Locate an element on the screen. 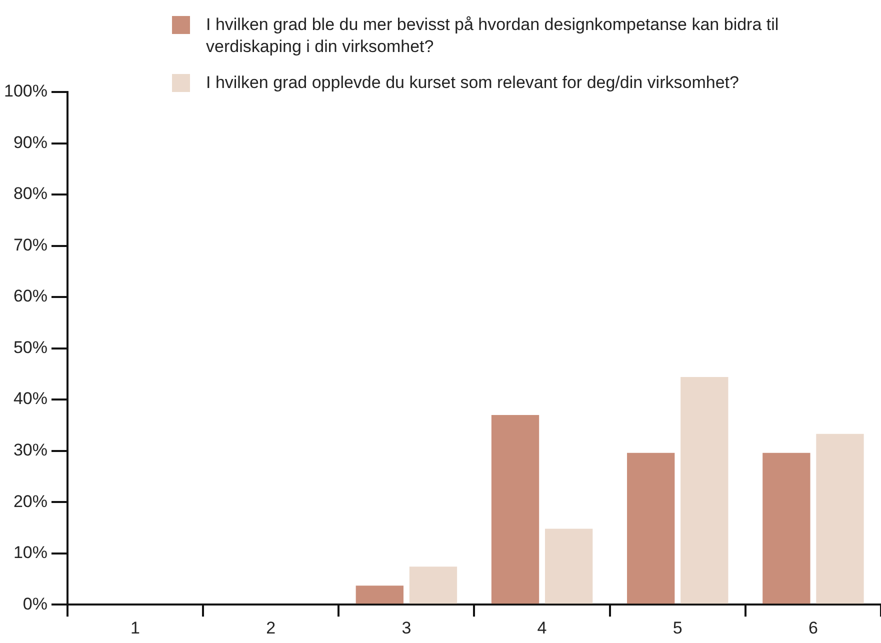 This screenshot has width=881, height=643. x-tick-label: 1 is located at coordinates (135, 628).